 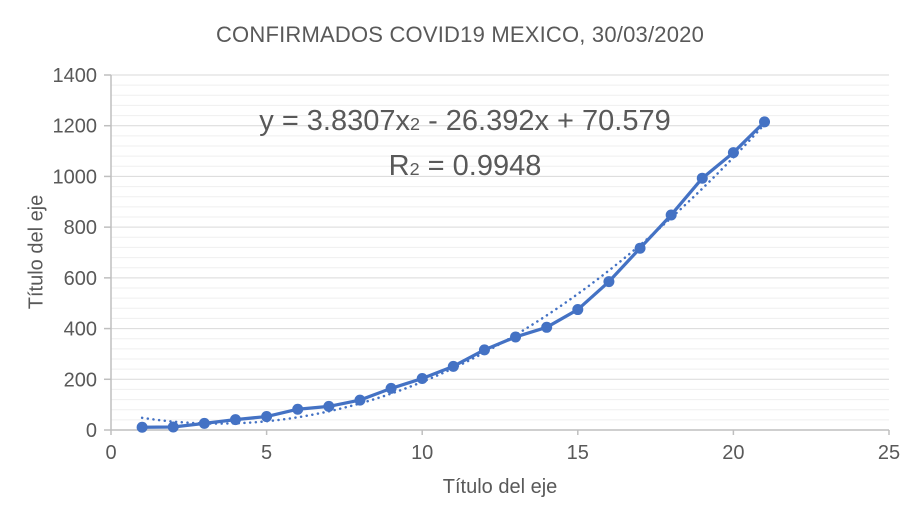 I want to click on x-tick-label: 5, so click(x=266, y=453).